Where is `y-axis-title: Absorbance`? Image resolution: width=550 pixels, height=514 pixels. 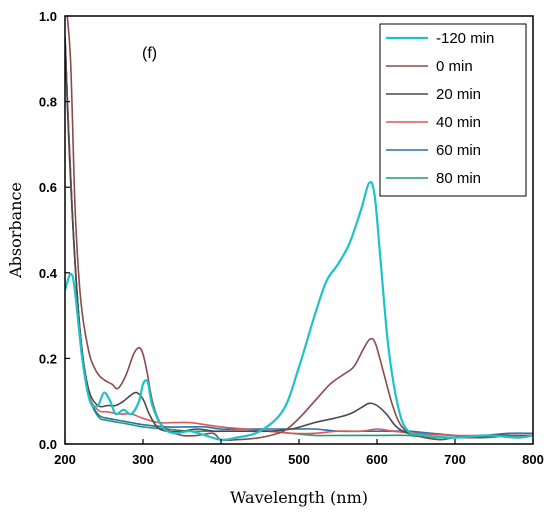
y-axis-title: Absorbance is located at coordinates (15, 230).